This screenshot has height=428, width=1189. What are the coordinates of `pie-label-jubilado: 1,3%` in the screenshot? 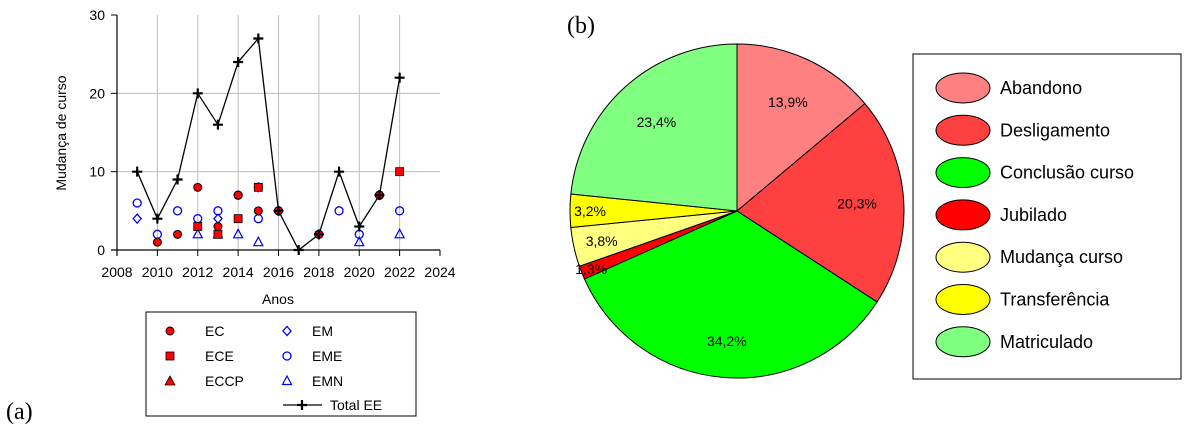 It's located at (591, 269).